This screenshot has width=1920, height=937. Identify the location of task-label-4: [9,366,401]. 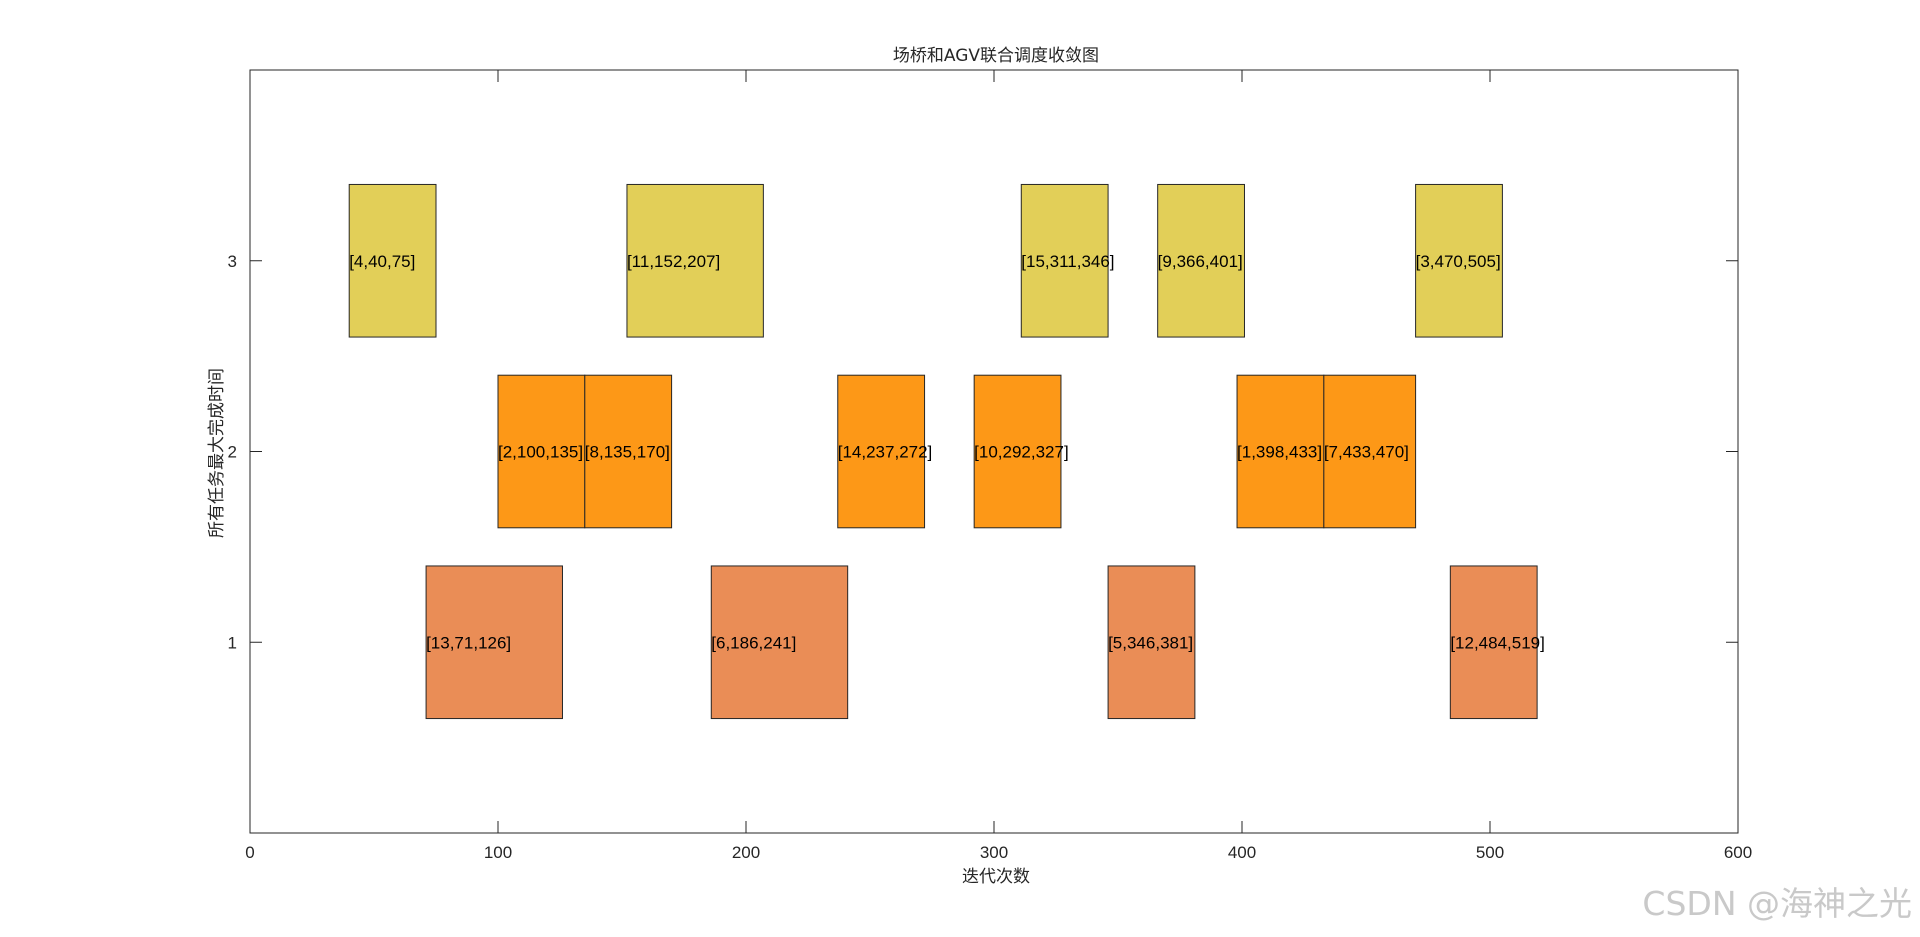
(1200, 261).